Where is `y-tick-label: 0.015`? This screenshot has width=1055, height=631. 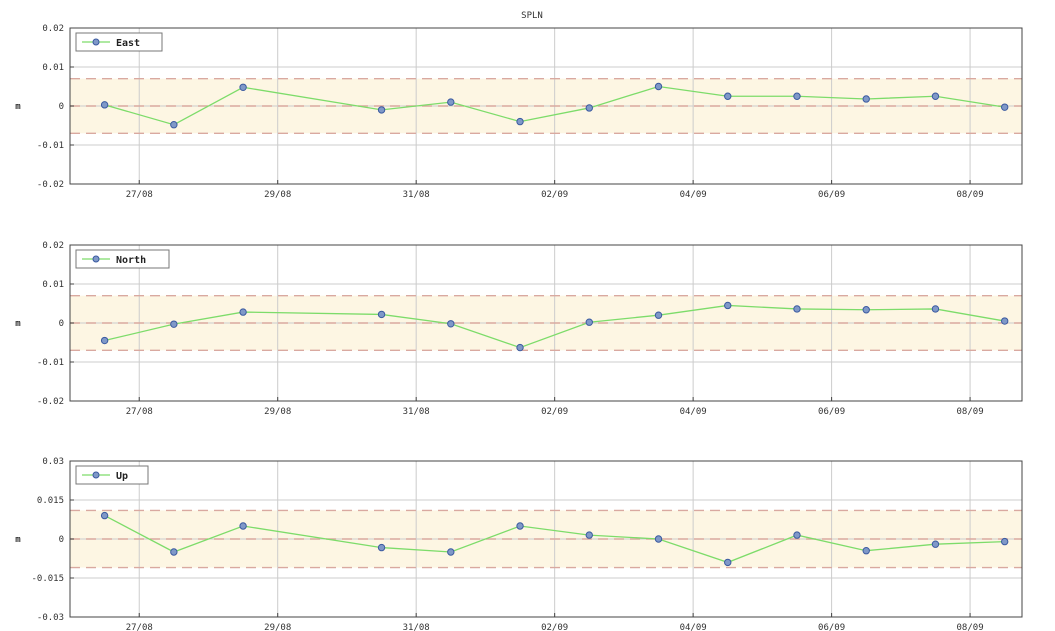
y-tick-label: 0.015 is located at coordinates (50, 501).